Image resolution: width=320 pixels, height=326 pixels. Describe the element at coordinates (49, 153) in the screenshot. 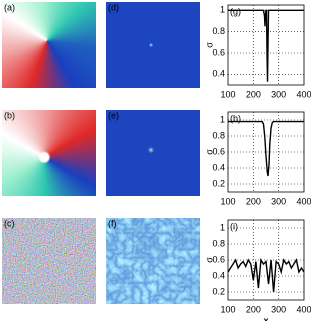

I see `panel-b-image` at that location.